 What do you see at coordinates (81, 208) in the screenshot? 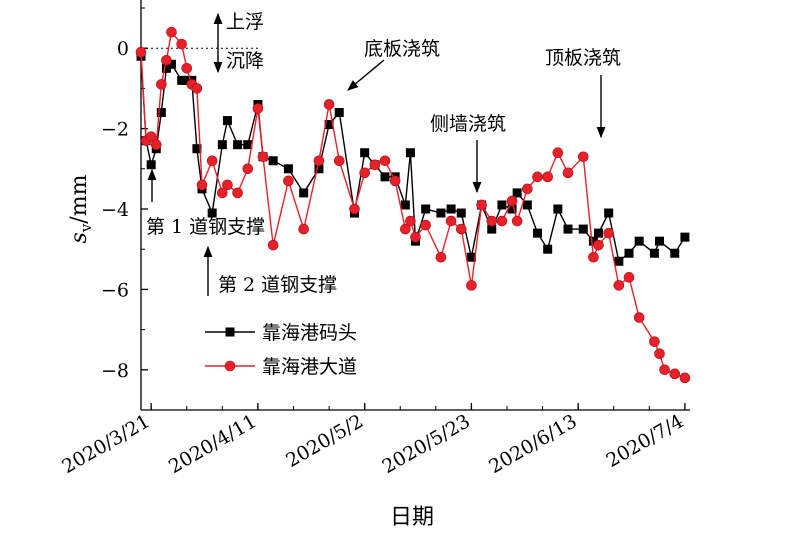
I see `y-axis-title: sv/mm` at bounding box center [81, 208].